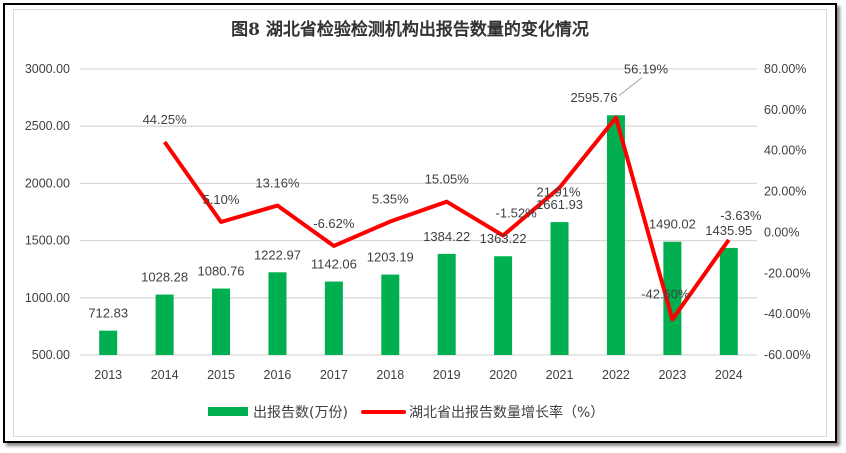 This screenshot has width=846, height=453. What do you see at coordinates (593, 97) in the screenshot?
I see `bar-data-label: 2595.76` at bounding box center [593, 97].